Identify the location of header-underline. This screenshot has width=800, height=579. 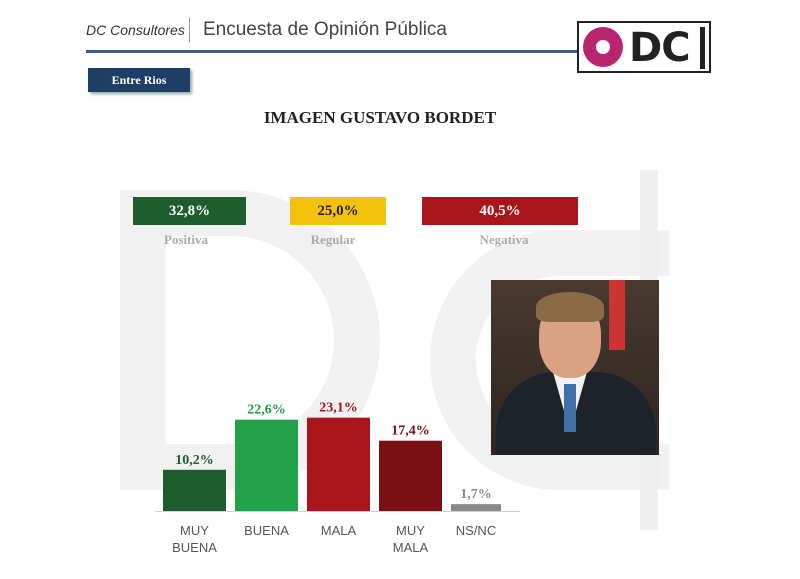
(333, 51).